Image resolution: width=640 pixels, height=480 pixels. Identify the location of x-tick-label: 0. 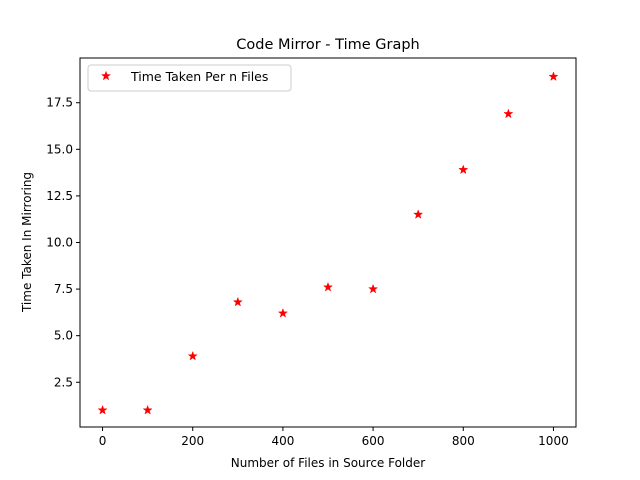
(103, 441).